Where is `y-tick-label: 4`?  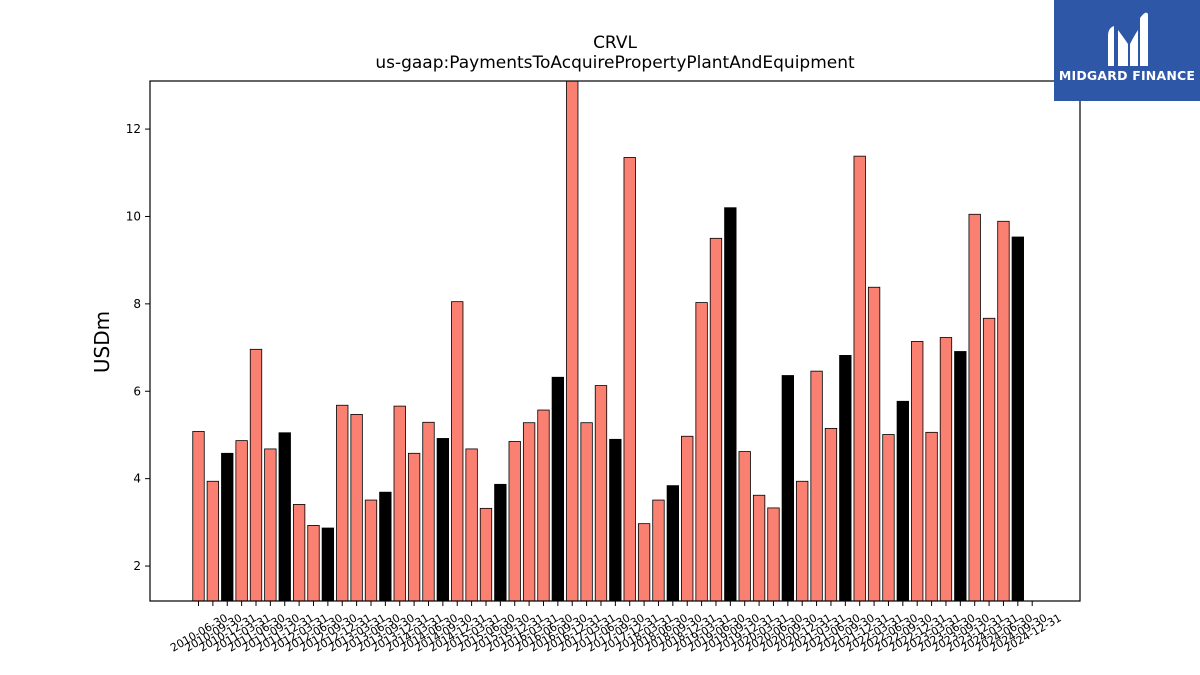 y-tick-label: 4 is located at coordinates (137, 479).